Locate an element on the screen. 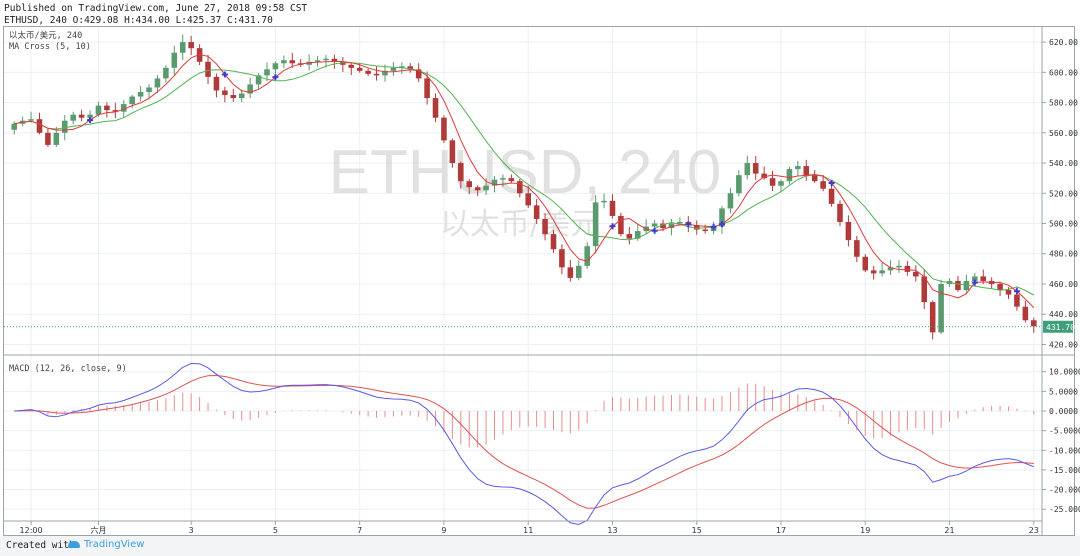 The image size is (1080, 556). time-tick-label: 11 is located at coordinates (528, 530).